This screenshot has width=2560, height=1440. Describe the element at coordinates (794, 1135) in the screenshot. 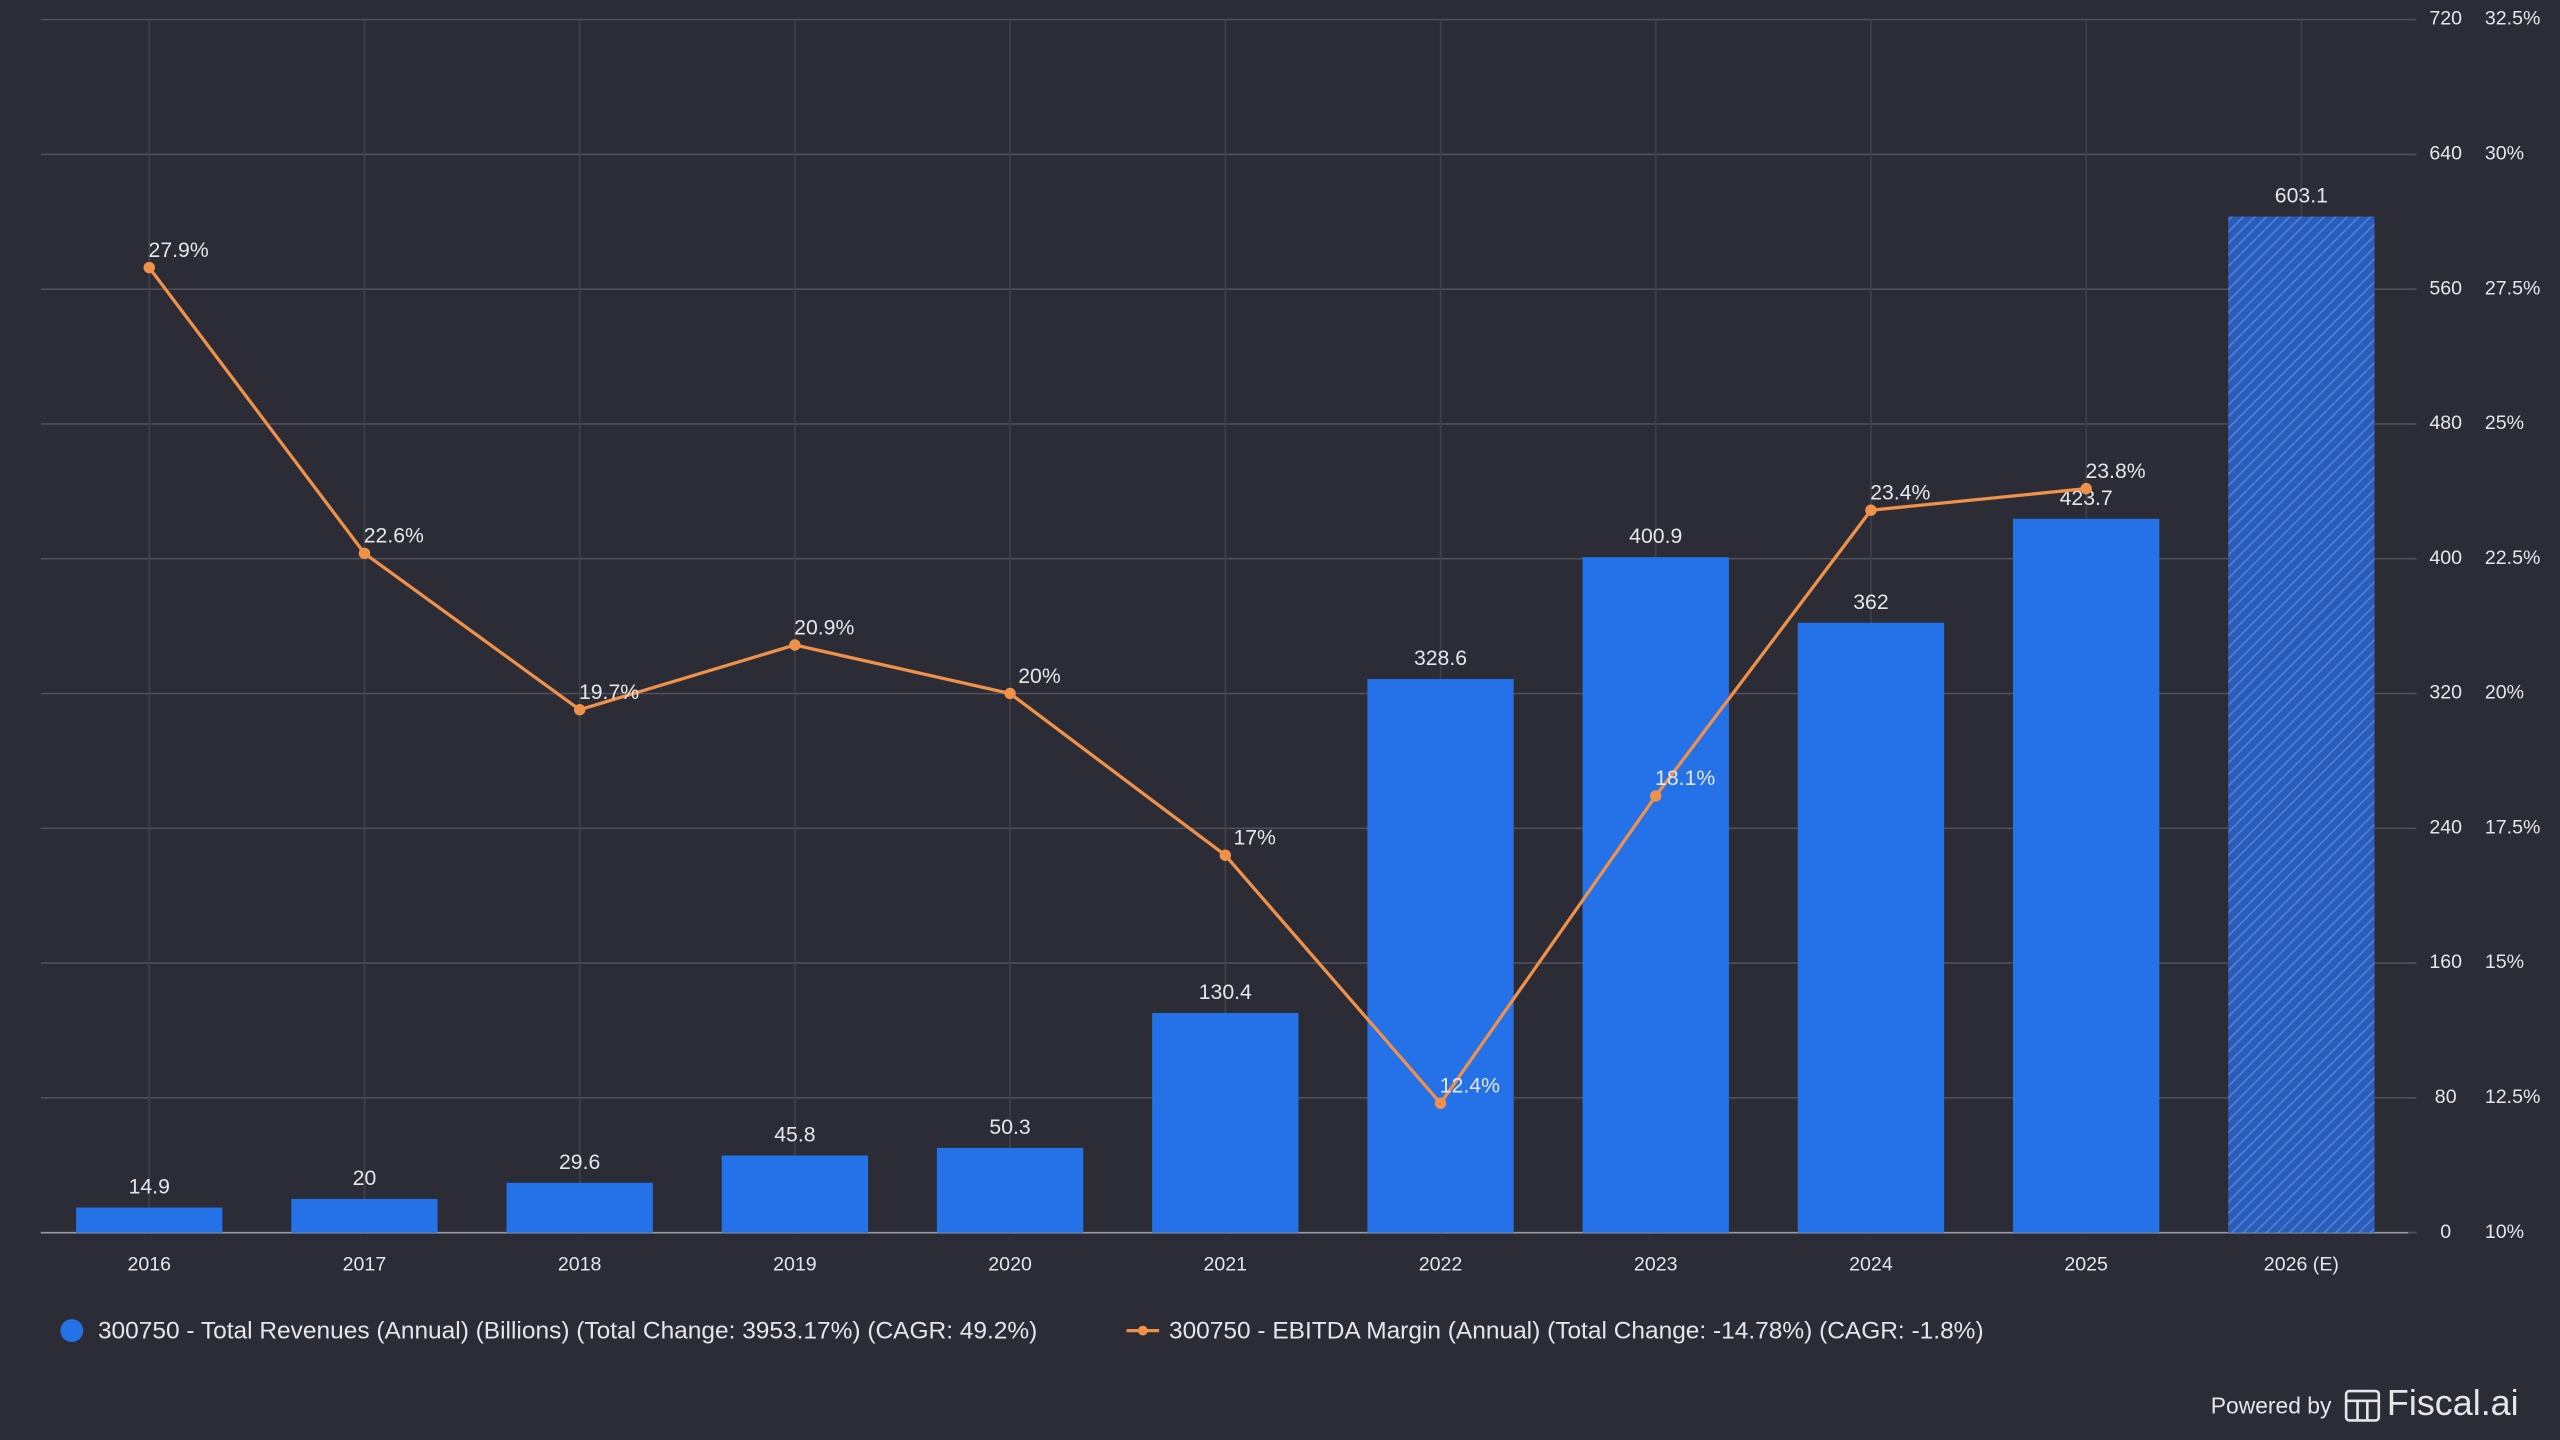

I see `bar-value-label: 45.8` at that location.